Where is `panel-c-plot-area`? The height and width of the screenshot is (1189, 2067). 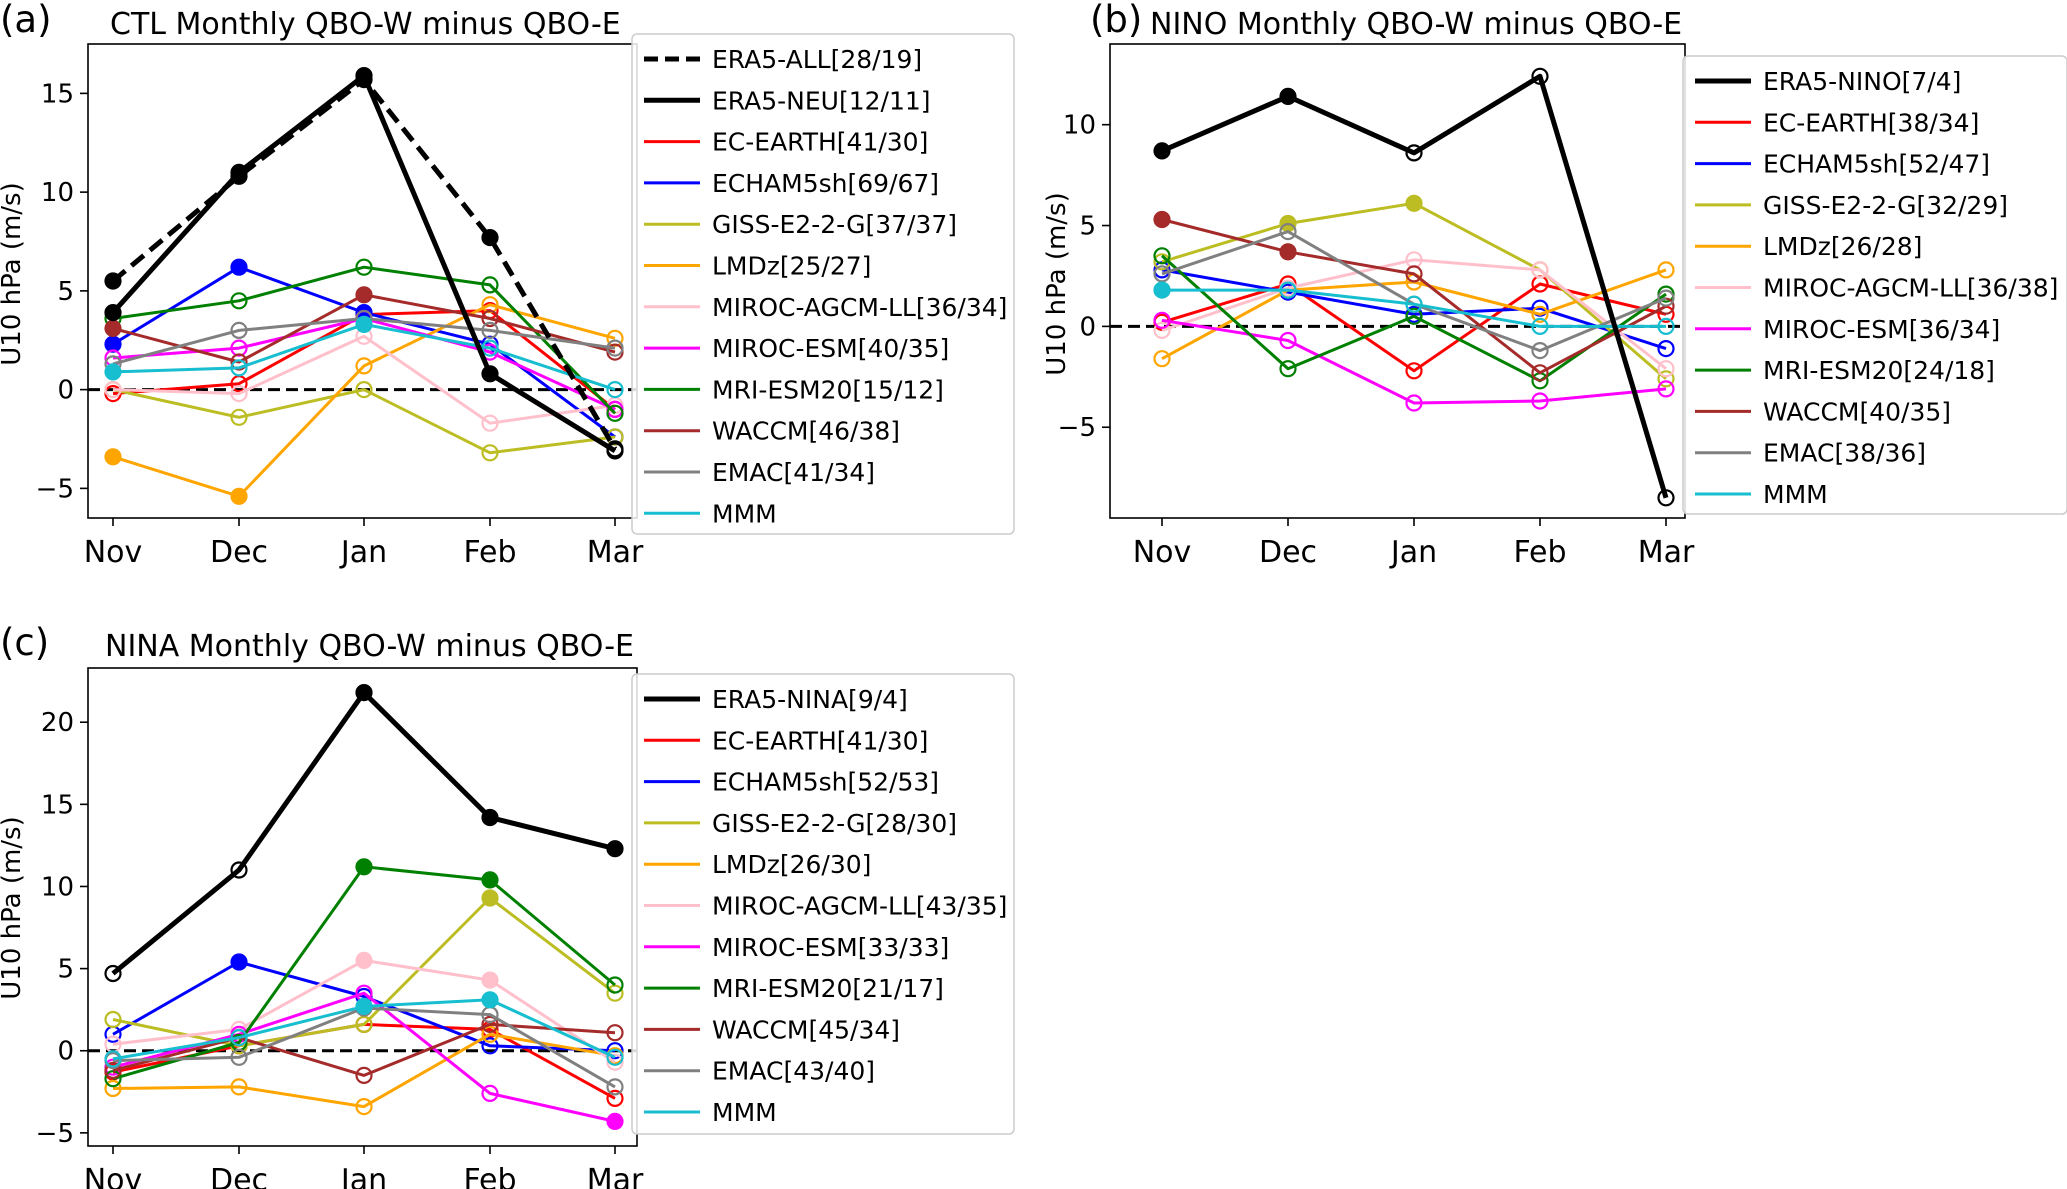 panel-c-plot-area is located at coordinates (364, 907).